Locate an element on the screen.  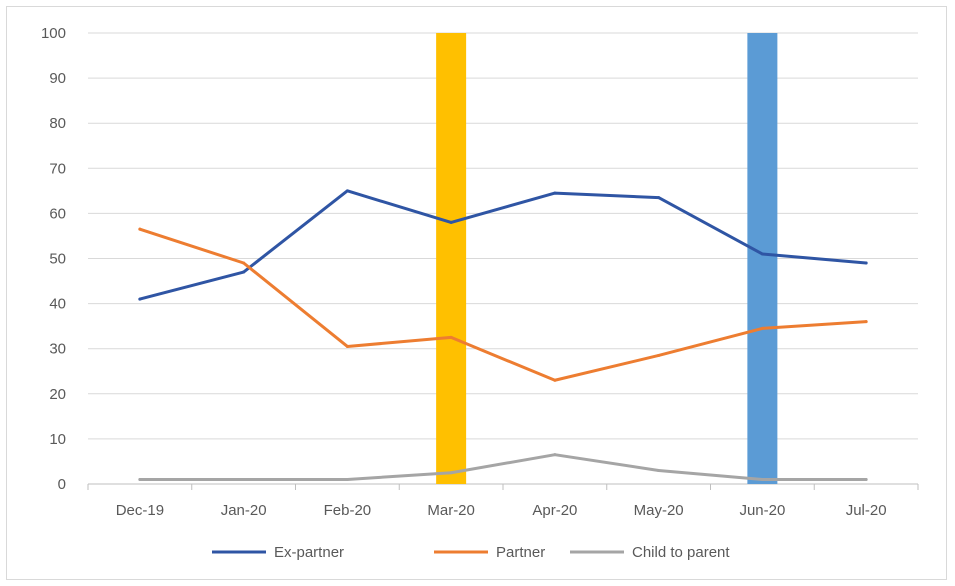
legend-label: Child to parent is located at coordinates (681, 552).